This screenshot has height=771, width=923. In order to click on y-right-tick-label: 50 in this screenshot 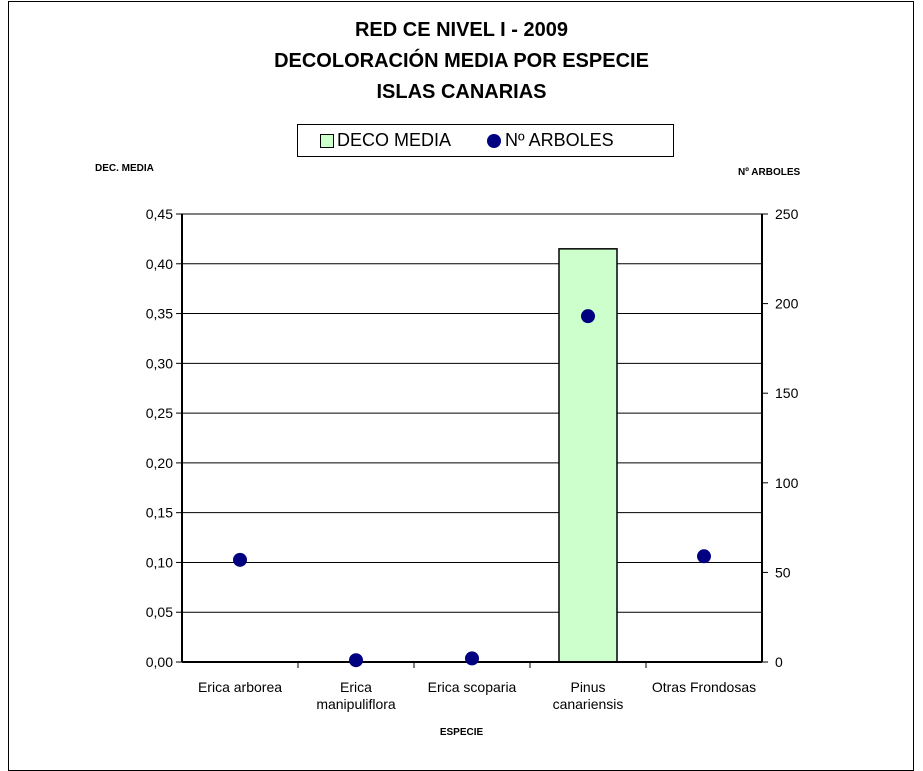, I will do `click(783, 572)`.